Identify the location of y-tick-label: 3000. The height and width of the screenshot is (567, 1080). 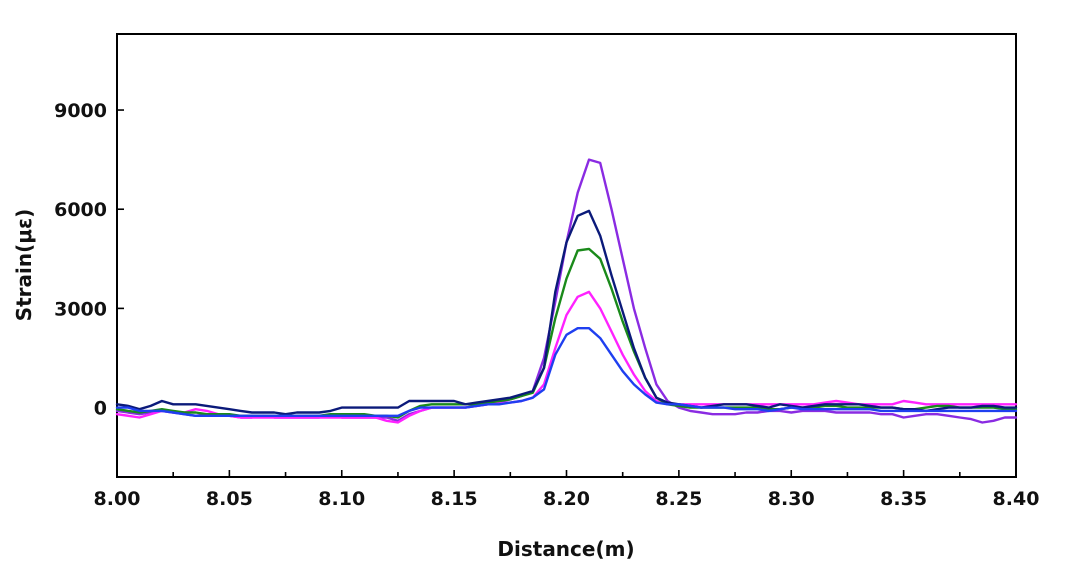
(80, 309).